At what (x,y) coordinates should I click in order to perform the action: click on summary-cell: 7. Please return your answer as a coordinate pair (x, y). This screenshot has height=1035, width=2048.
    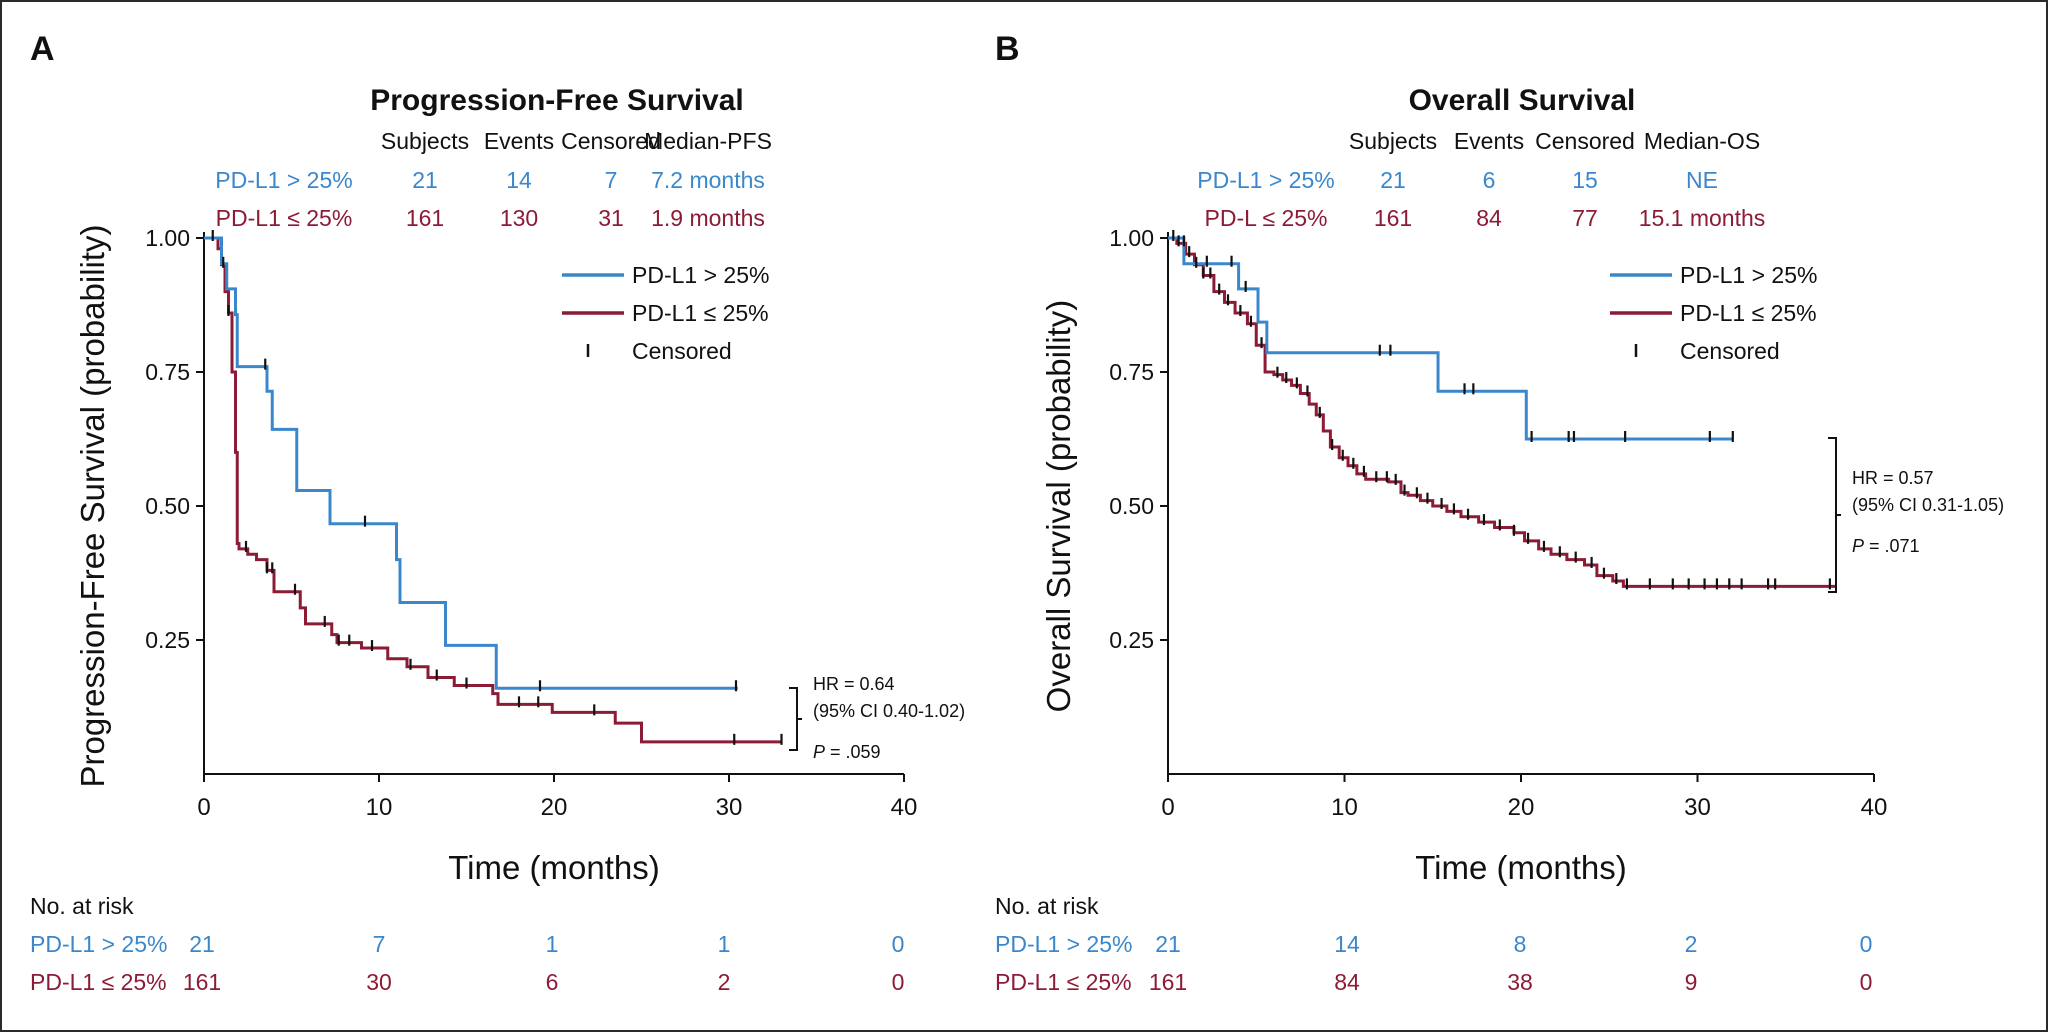
    Looking at the image, I should click on (611, 180).